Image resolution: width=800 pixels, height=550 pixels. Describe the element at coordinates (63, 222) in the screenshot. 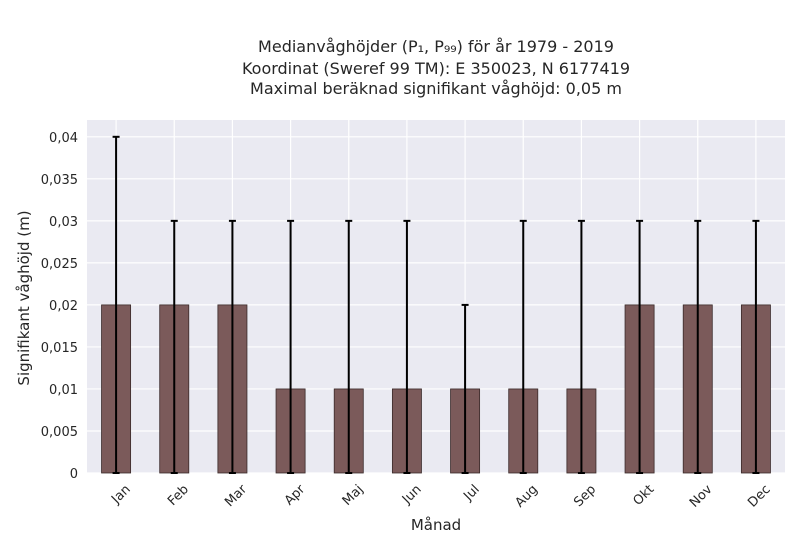

I see `y-tick-label: 0,03` at that location.